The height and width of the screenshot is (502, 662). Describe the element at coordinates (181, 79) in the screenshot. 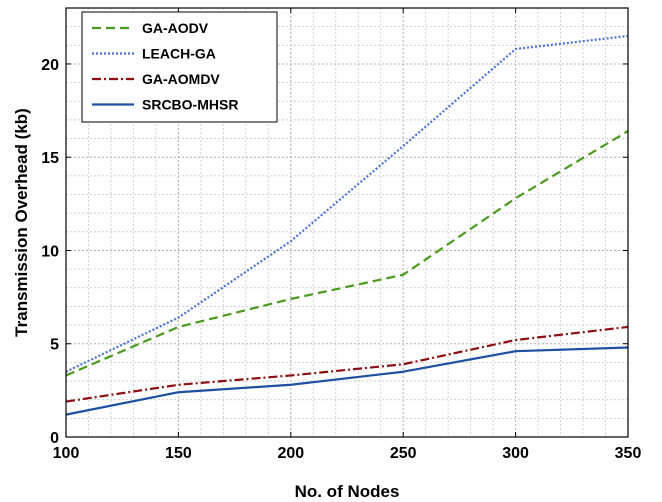

I see `legend-label: GA-AOMDV` at that location.